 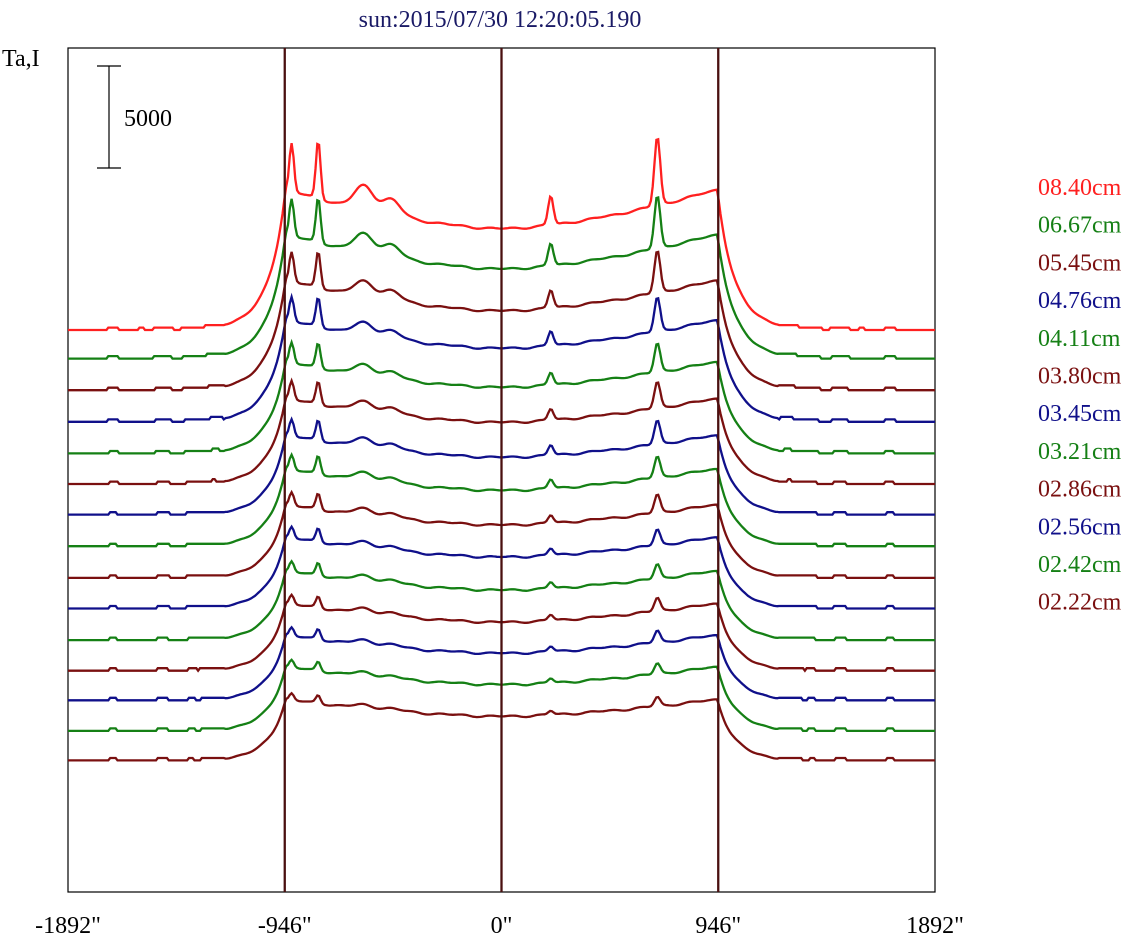 I want to click on legend-item: 06.67cm, so click(x=1080, y=226).